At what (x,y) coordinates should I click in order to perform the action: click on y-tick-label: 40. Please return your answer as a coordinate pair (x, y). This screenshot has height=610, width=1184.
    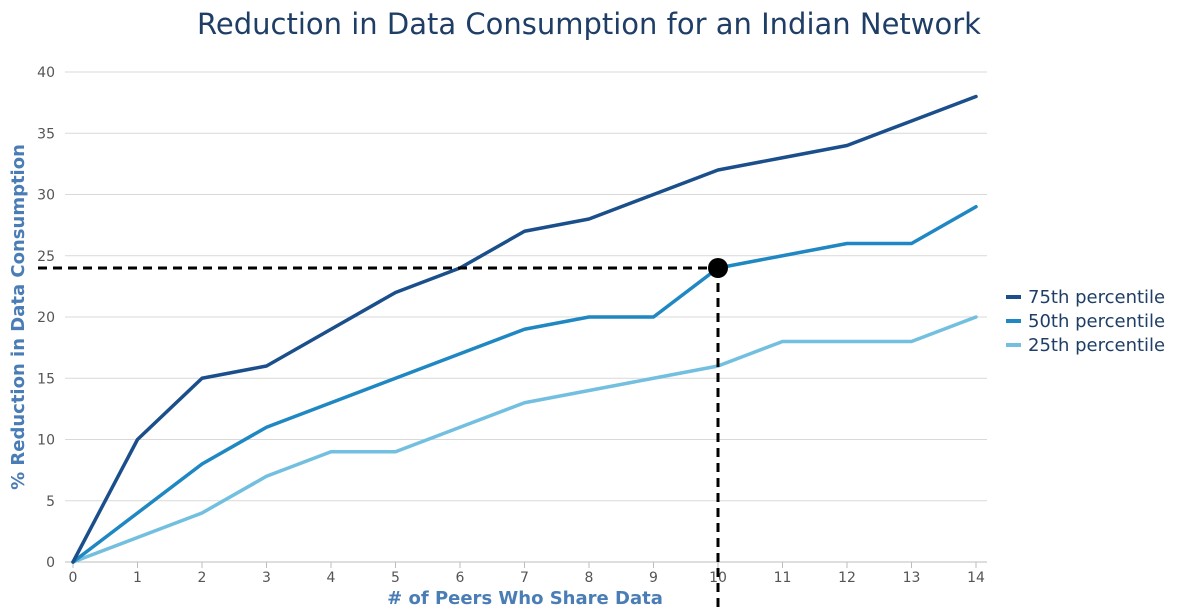
    Looking at the image, I should click on (46, 73).